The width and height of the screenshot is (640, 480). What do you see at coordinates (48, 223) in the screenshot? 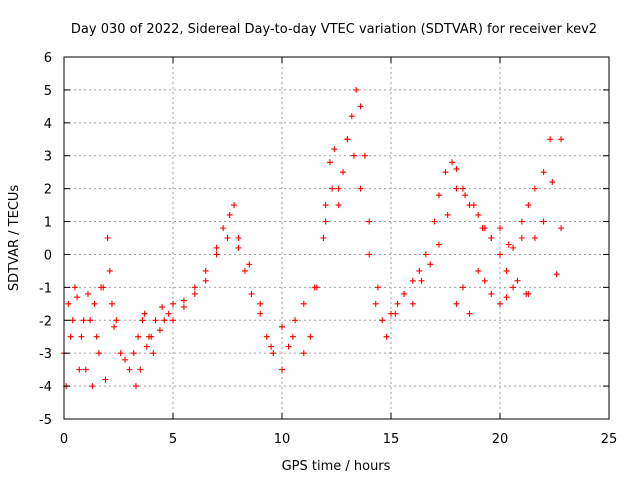
I see `y-tick-label: 1` at bounding box center [48, 223].